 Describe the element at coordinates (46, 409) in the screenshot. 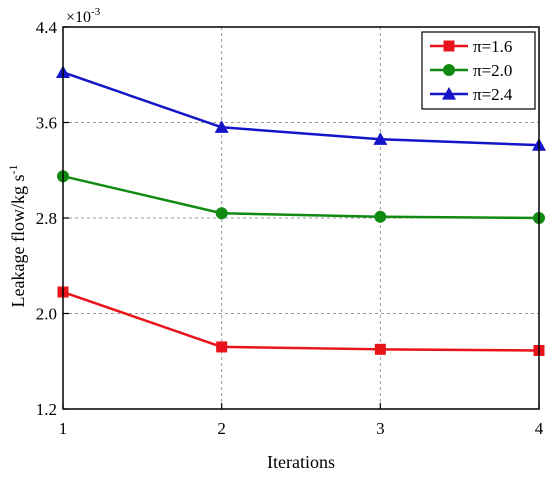

I see `y-tick-label: 1.2` at that location.